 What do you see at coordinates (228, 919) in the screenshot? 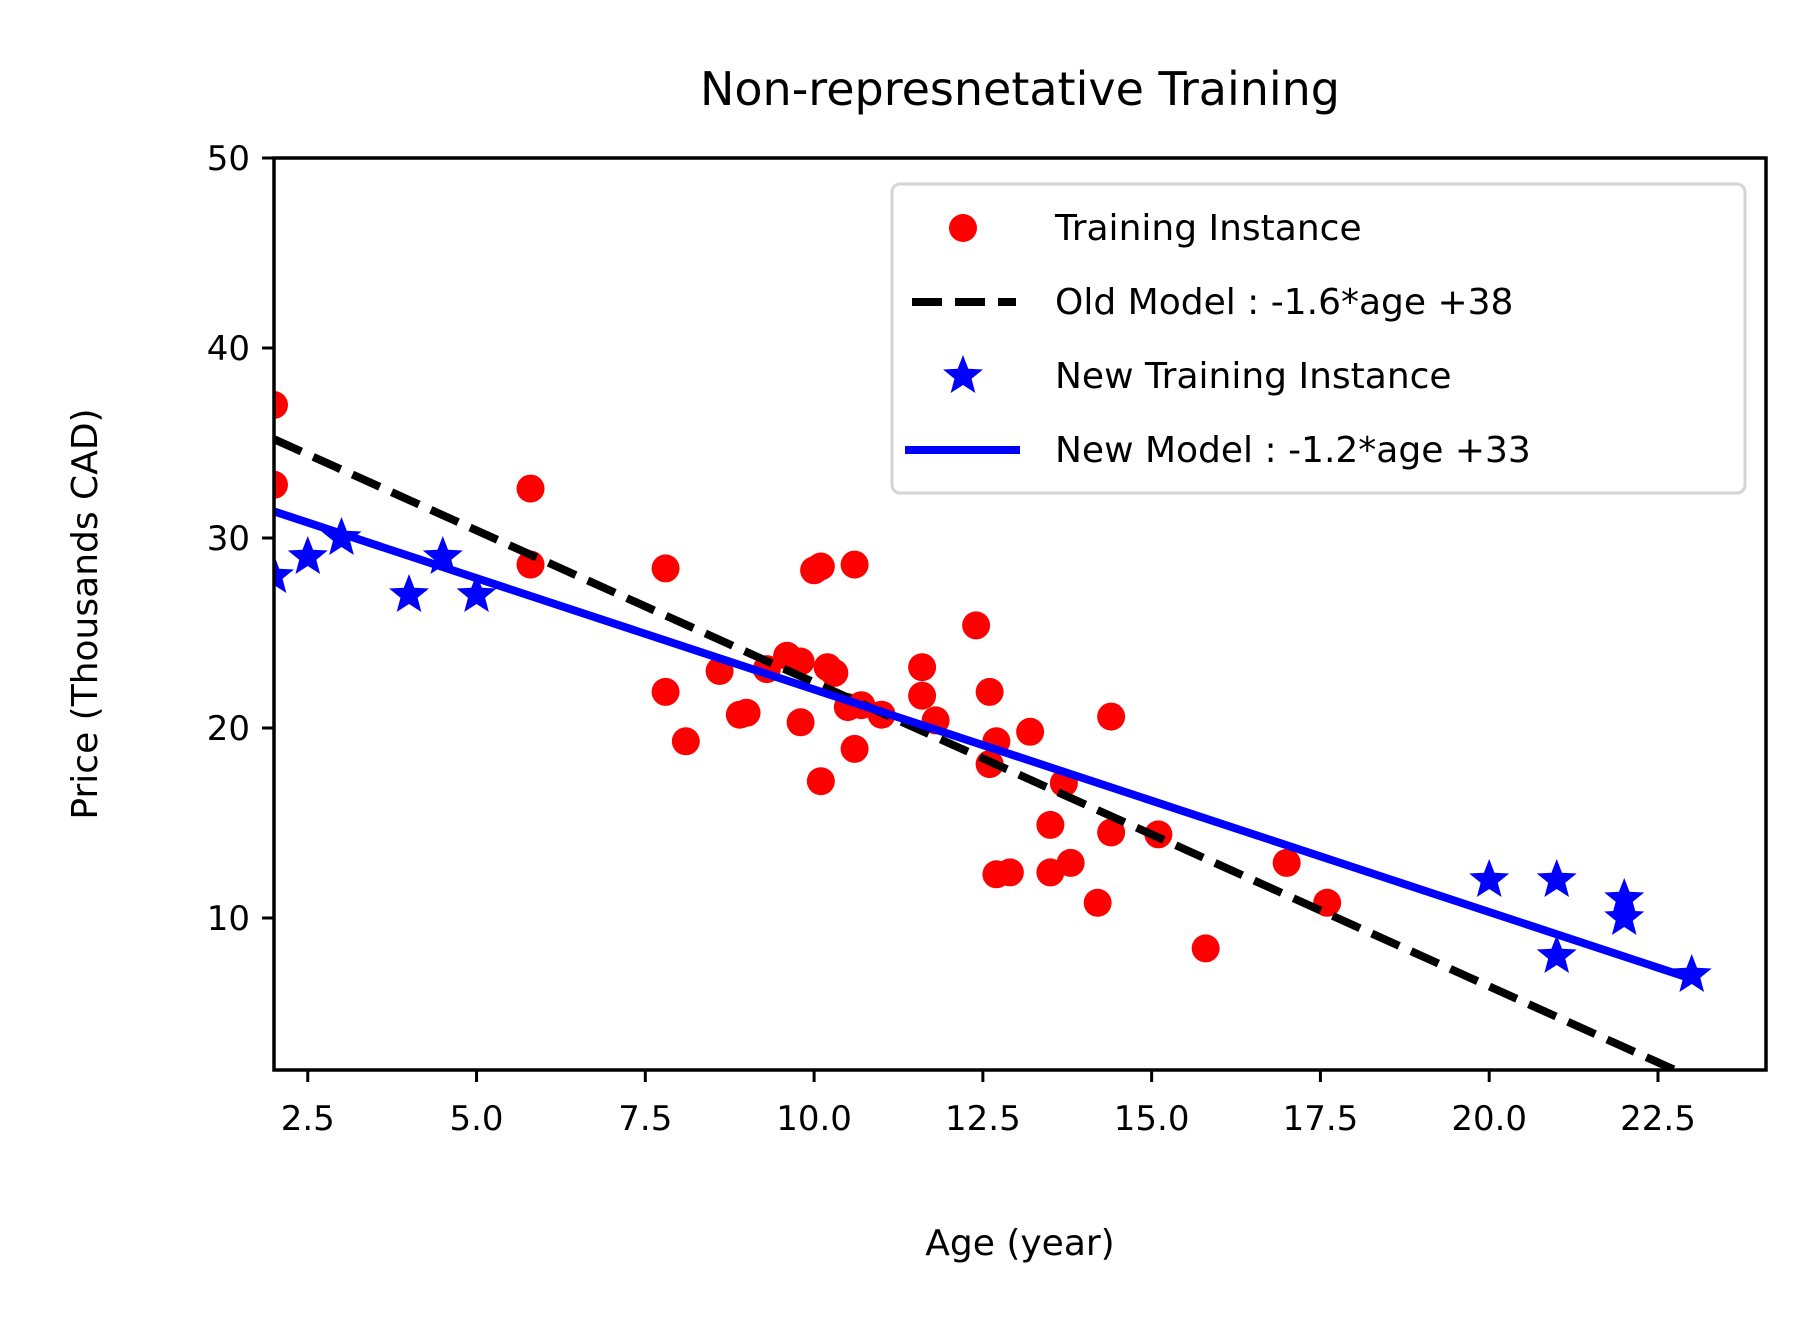
I see `y-tick-label: 10` at bounding box center [228, 919].